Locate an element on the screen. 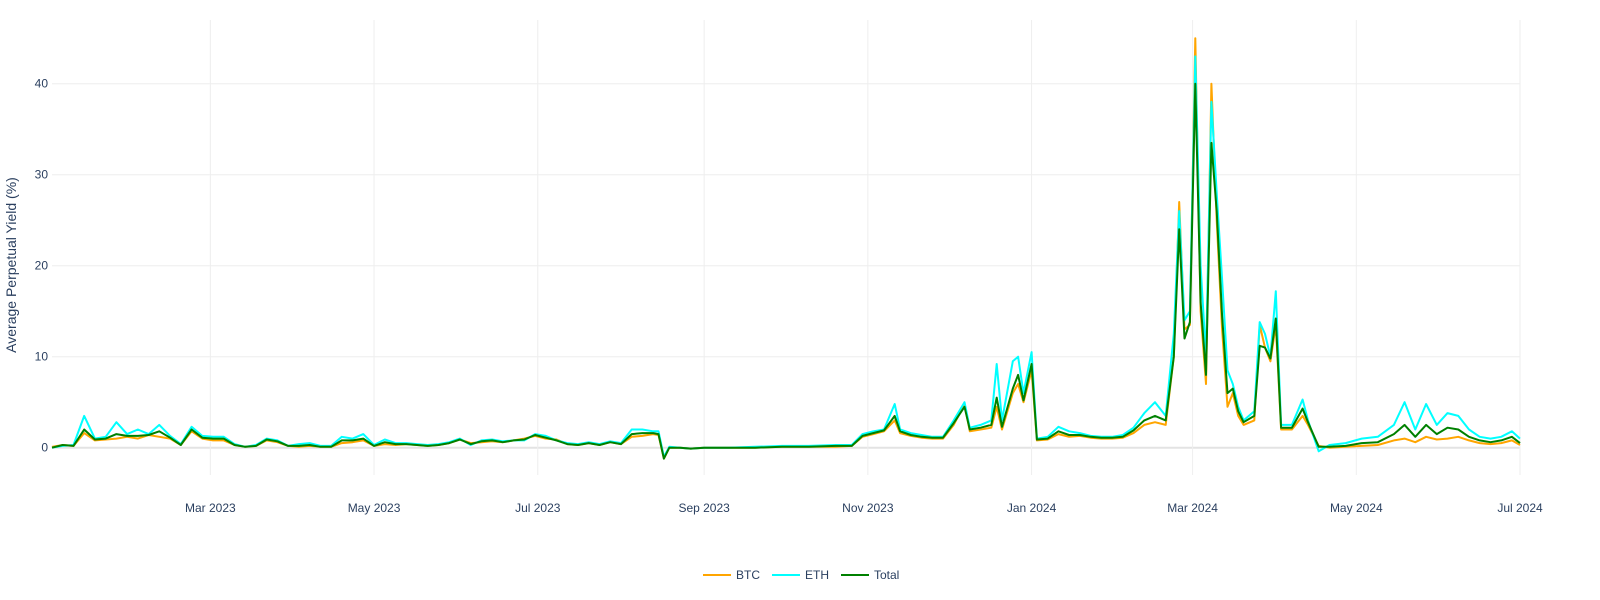 The height and width of the screenshot is (600, 1600). legend: BTC ETH Total is located at coordinates (801, 575).